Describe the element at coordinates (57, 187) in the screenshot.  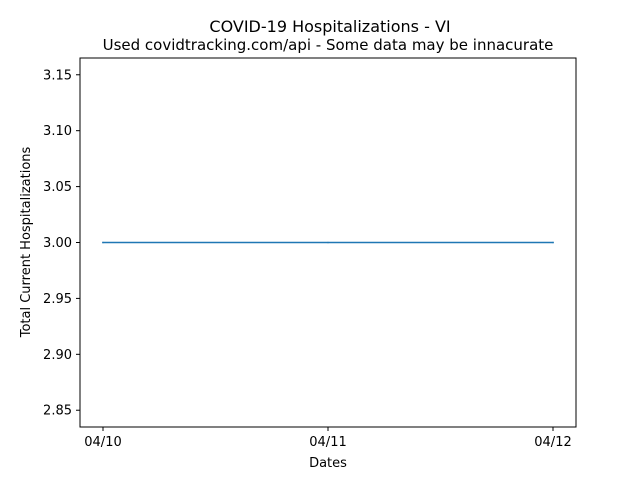
I see `y-tick-label: 3.05` at that location.